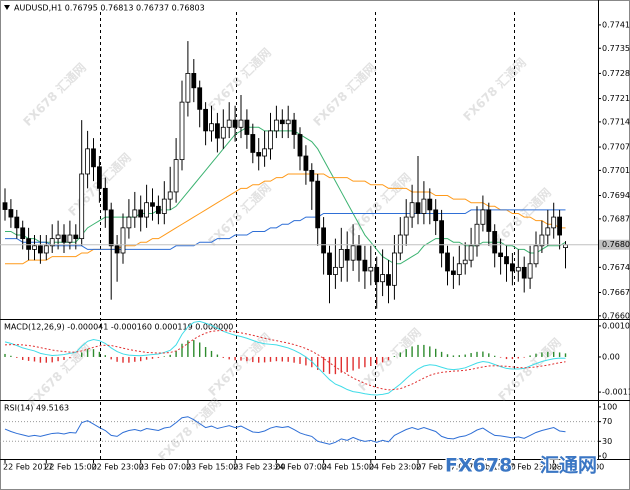  Describe the element at coordinates (531, 467) in the screenshot. I see `x-tick-label: 27 Feb 23:00` at that location.